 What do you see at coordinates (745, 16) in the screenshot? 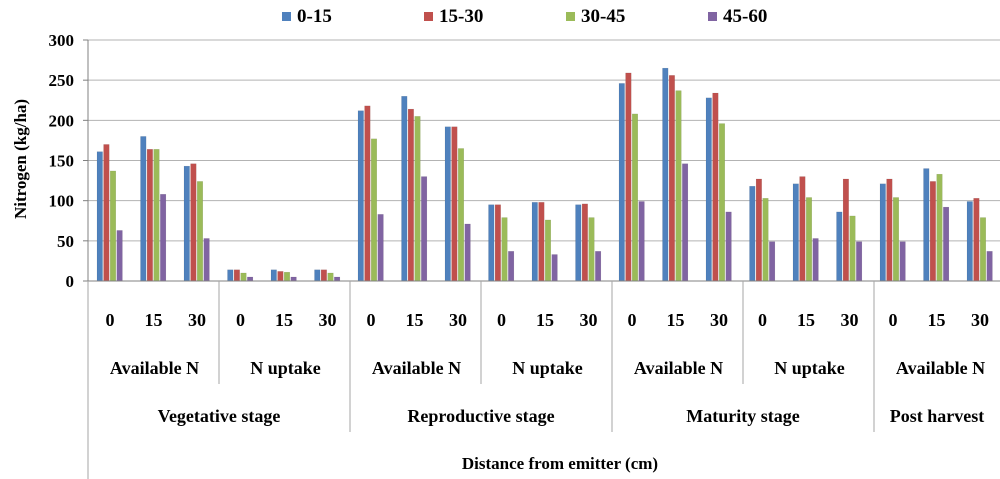
I see `legend-label-45-60: 45-60` at bounding box center [745, 16].